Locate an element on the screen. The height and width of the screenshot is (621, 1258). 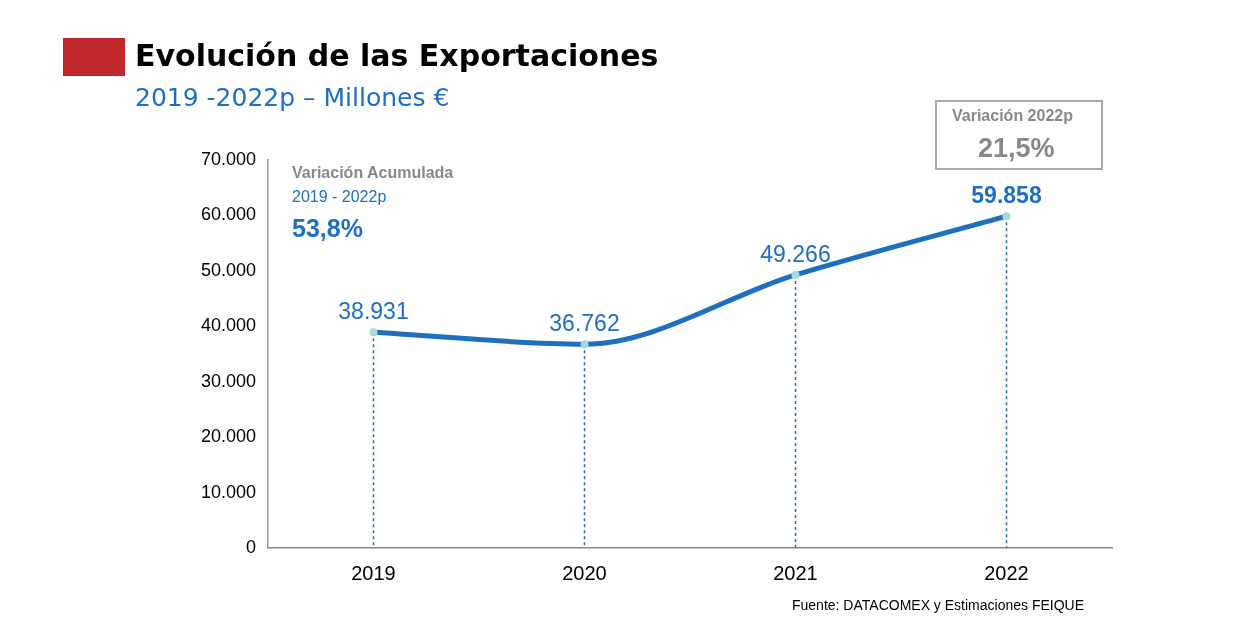
source-note: Fuente: DATACOMEX y Estimaciones FEIQUE is located at coordinates (938, 605).